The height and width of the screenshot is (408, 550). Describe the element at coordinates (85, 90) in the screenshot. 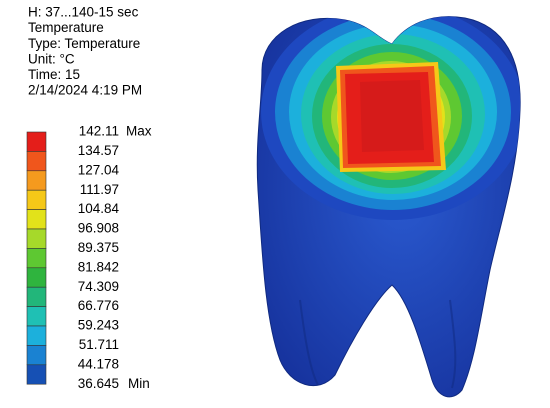

I see `header-line: 2/14/2024 4:19 PM` at that location.